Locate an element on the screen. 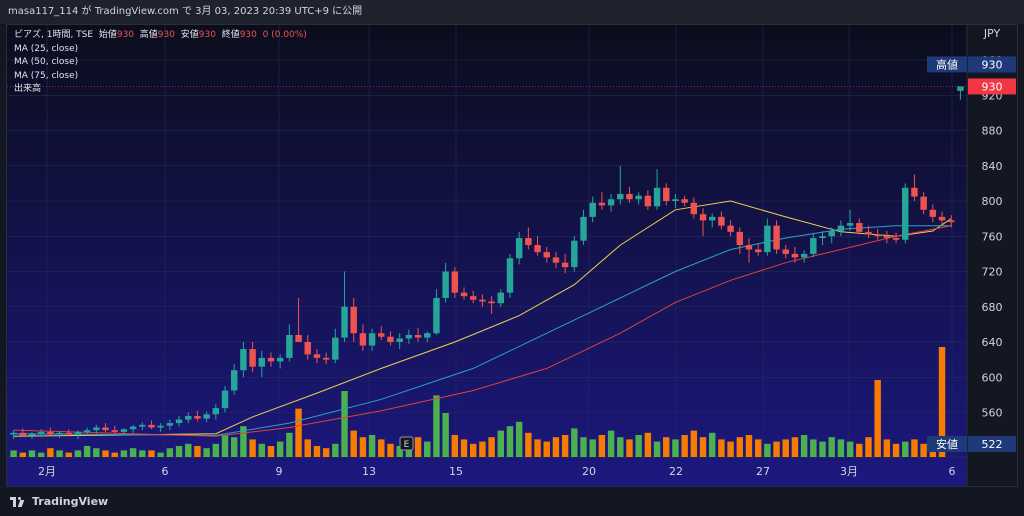 Image resolution: width=1024 pixels, height=516 pixels. tradingview-logo: TradingView is located at coordinates (59, 501).